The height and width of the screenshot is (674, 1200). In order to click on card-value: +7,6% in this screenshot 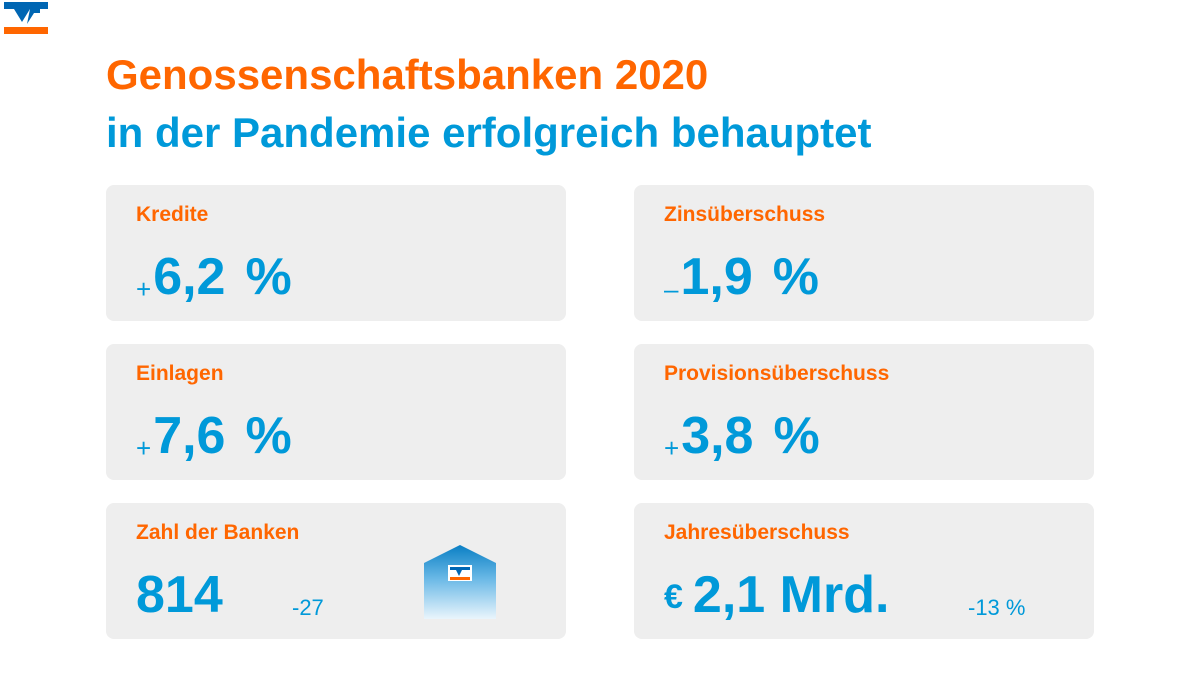, I will do `click(214, 442)`.